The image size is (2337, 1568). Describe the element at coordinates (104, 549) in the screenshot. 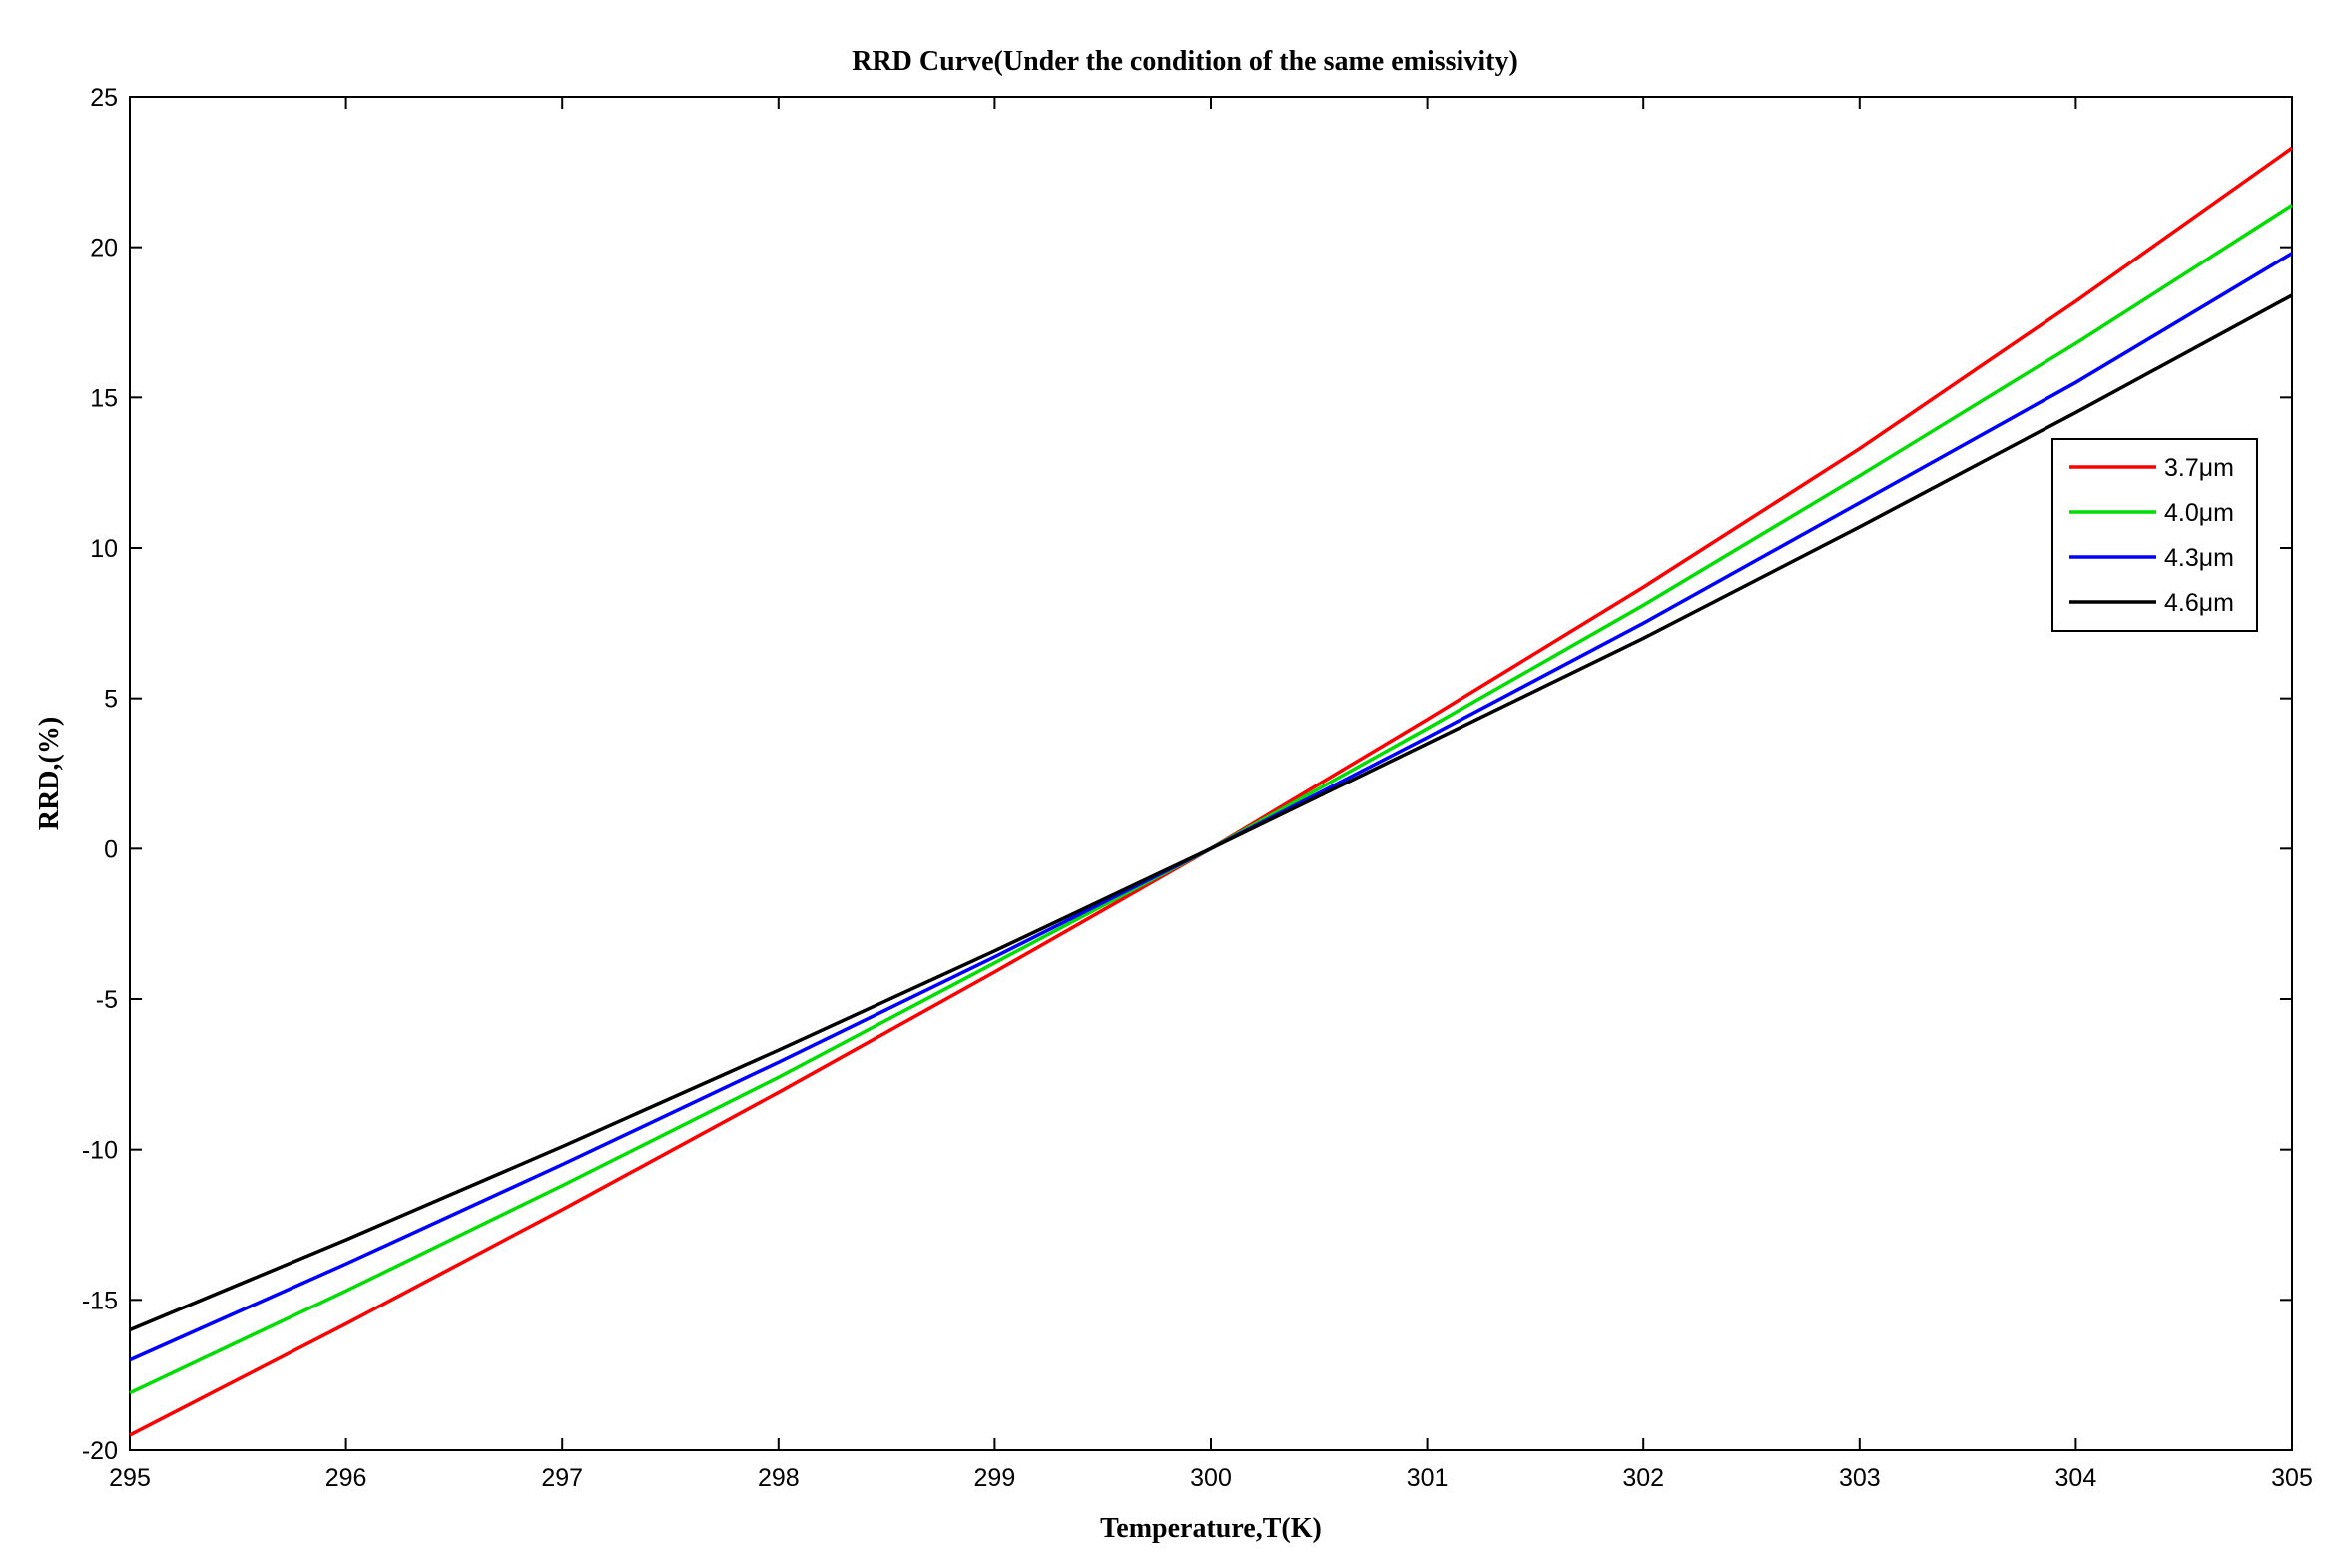

I see `y-tick-label: 10` at that location.